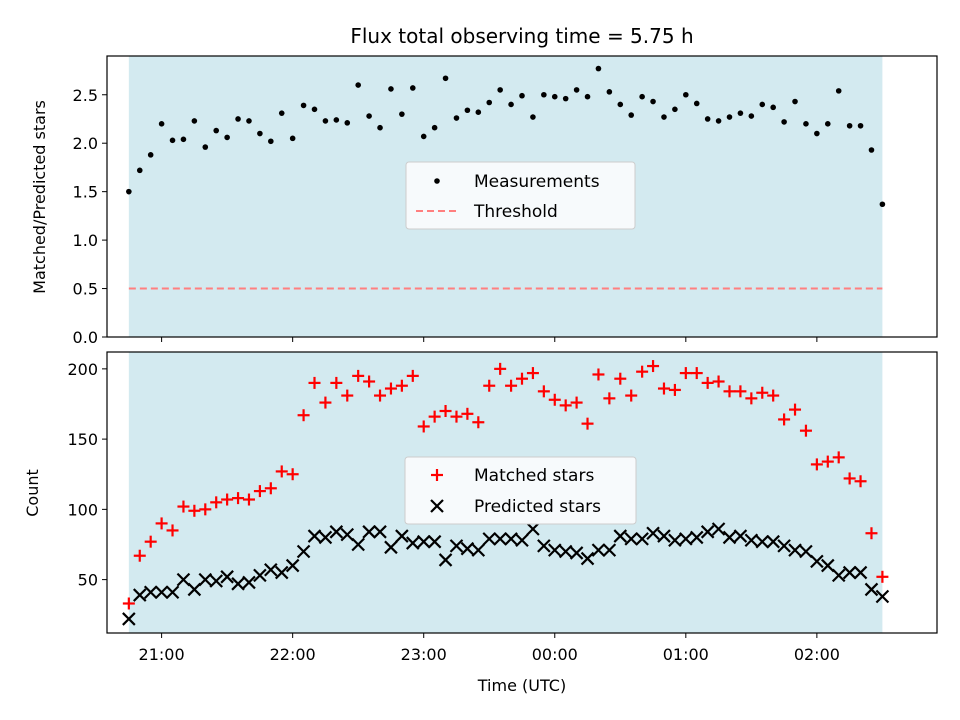 The image size is (960, 720). I want to click on bottom-y-ticks: 50 100 150 200, so click(87, 475).